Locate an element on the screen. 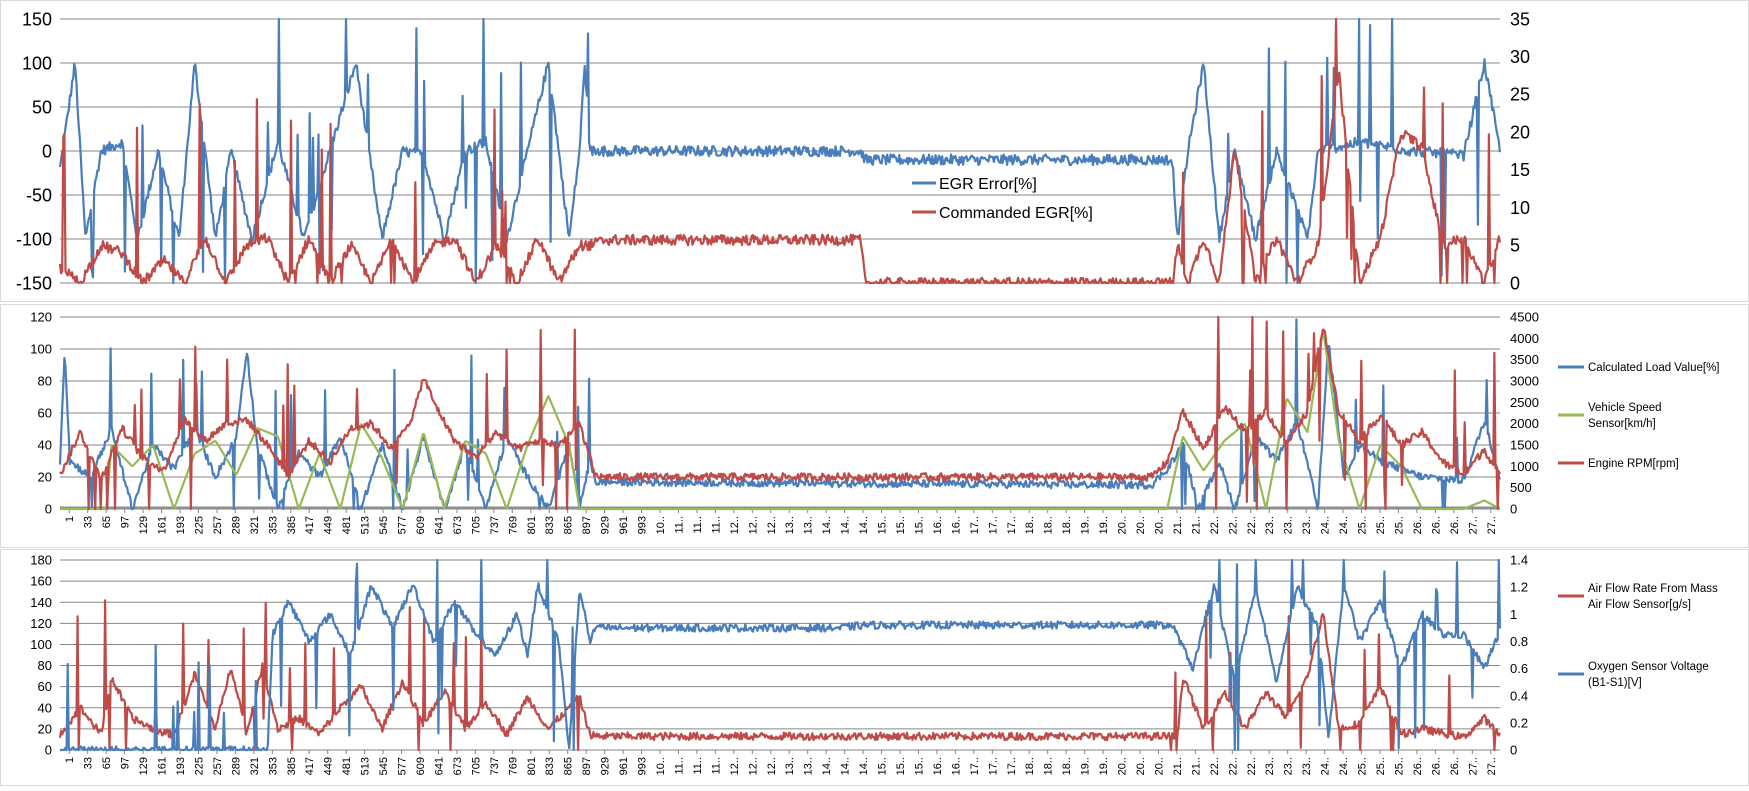 The height and width of the screenshot is (791, 1749). x-tick-label: 577 is located at coordinates (403, 525).